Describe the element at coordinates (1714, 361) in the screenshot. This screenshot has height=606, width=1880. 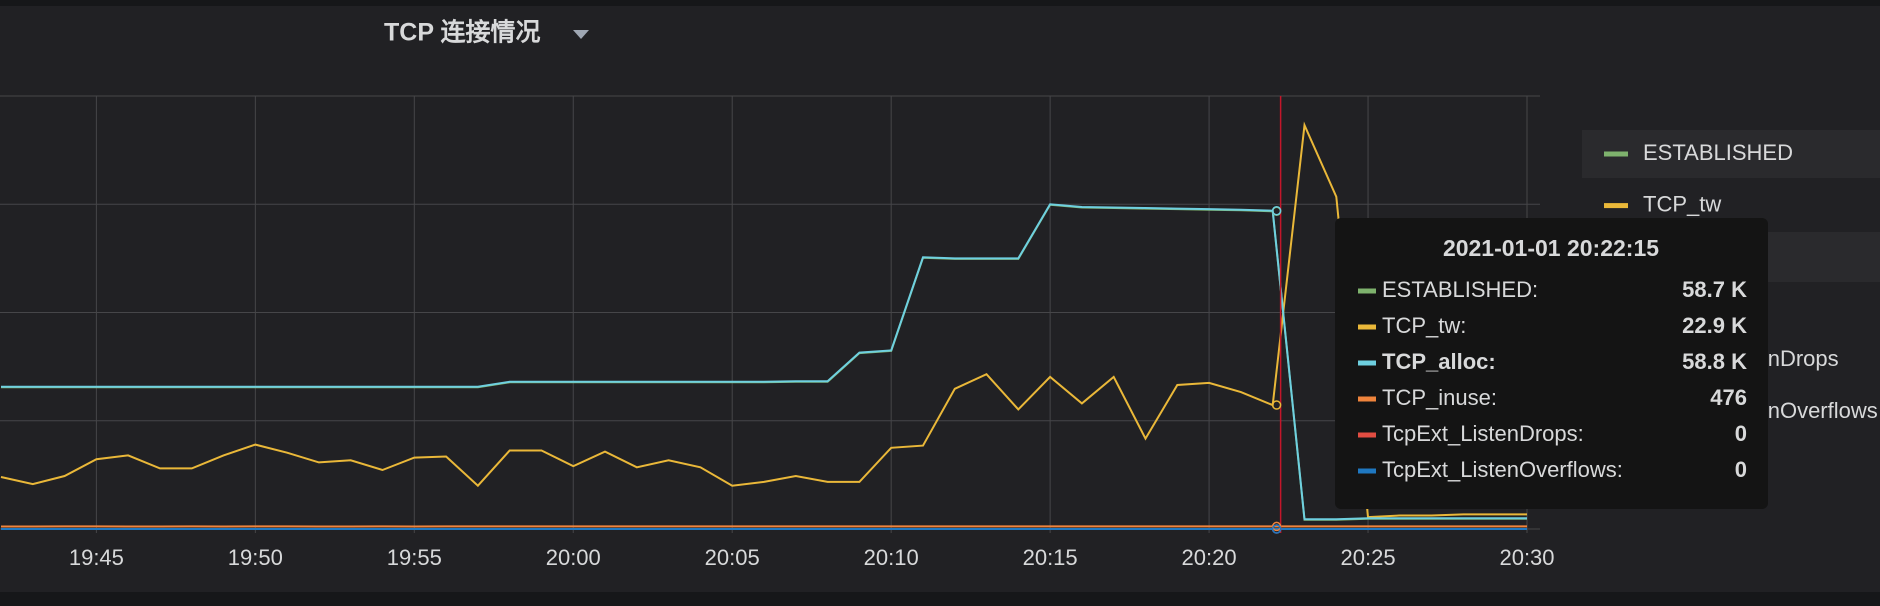
I see `tooltip-value: 58.8 K` at that location.